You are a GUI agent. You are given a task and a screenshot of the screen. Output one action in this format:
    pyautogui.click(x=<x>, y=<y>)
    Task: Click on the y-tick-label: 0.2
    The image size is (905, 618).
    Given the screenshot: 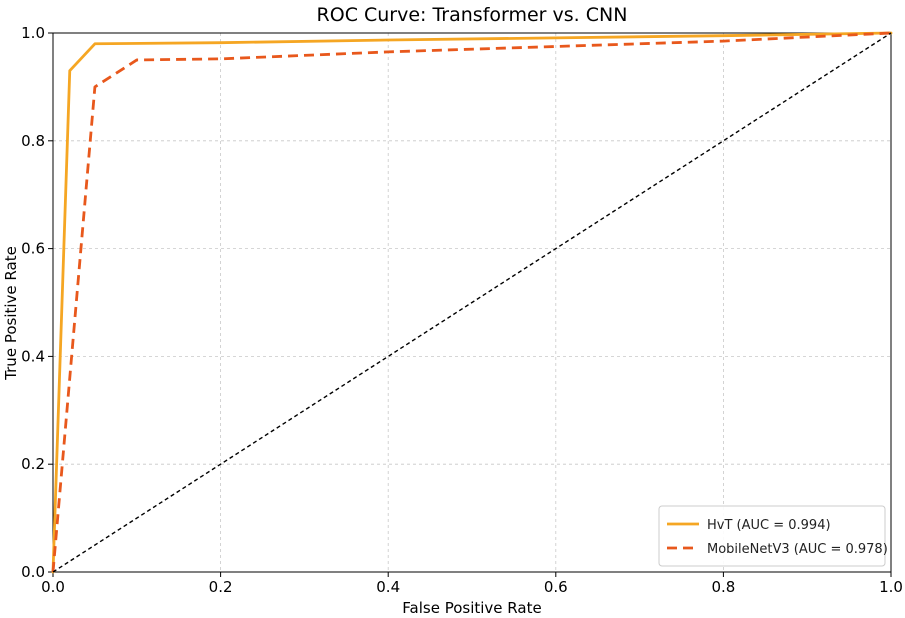 What is the action you would take?
    pyautogui.click(x=33, y=464)
    